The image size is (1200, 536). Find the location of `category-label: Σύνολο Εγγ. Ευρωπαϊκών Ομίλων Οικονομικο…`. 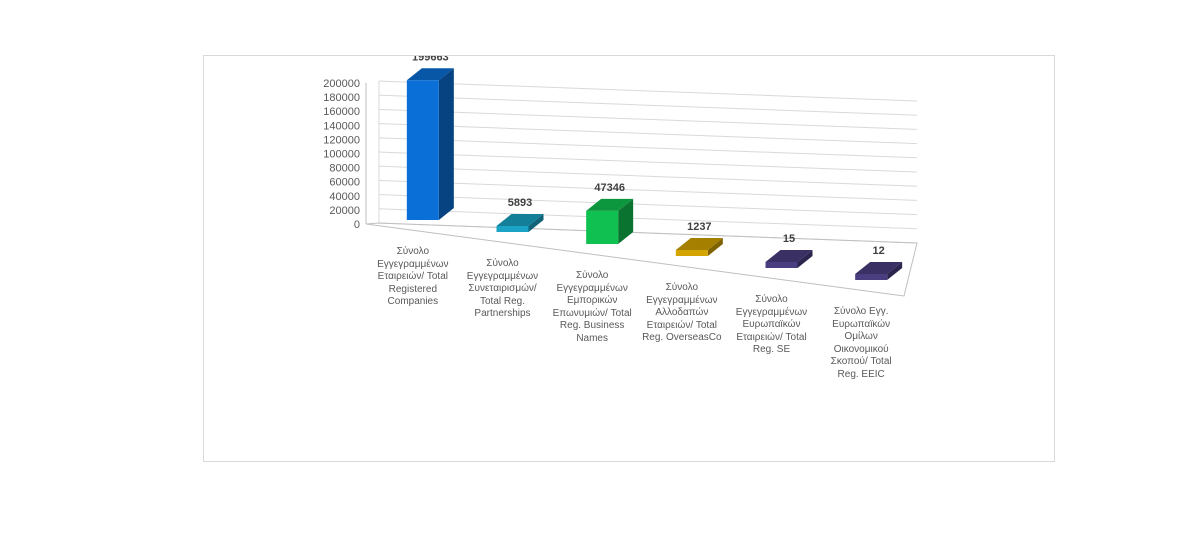

category-label: Σύνολο Εγγ. Ευρωπαϊκών Ομίλων Οικονομικο… is located at coordinates (861, 343).